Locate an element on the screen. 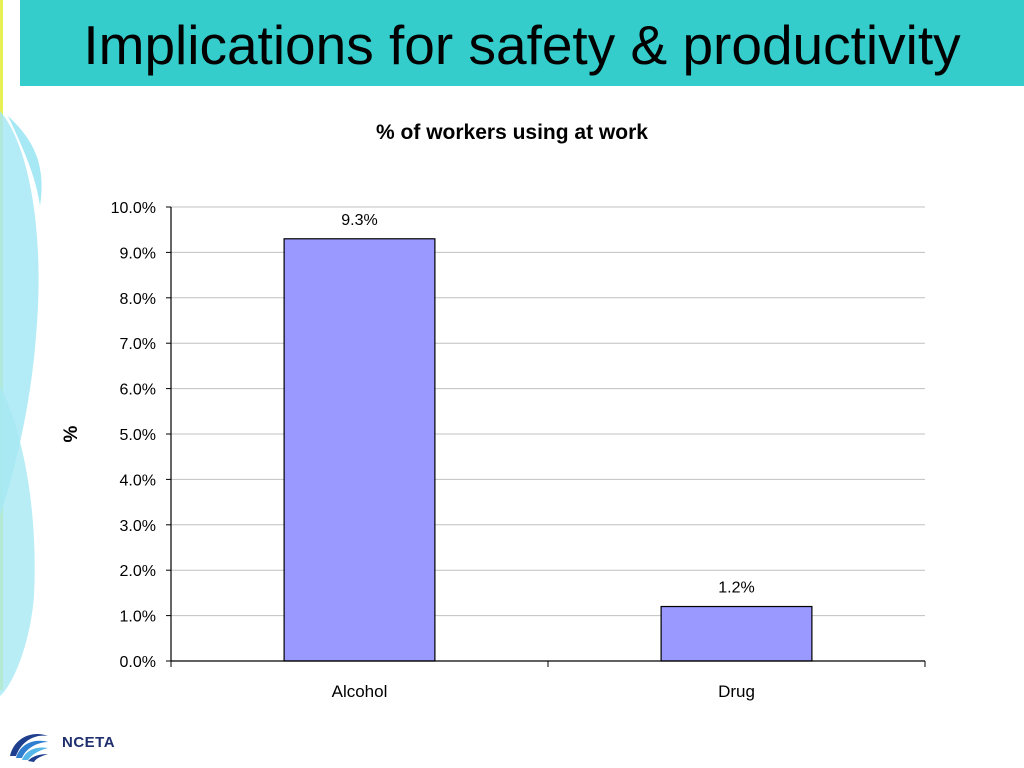 The image size is (1024, 768). bar-drug is located at coordinates (736, 633).